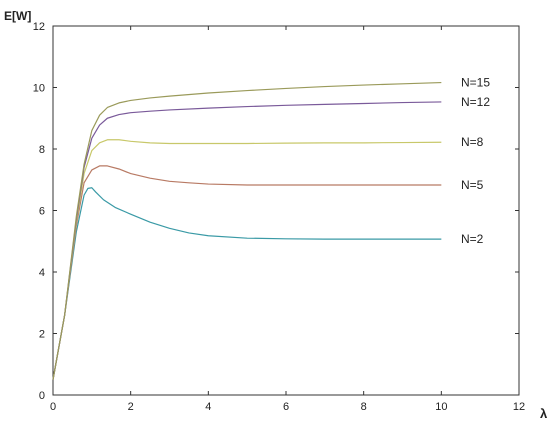 The width and height of the screenshot is (550, 433). I want to click on x-tick-label: 2, so click(131, 407).